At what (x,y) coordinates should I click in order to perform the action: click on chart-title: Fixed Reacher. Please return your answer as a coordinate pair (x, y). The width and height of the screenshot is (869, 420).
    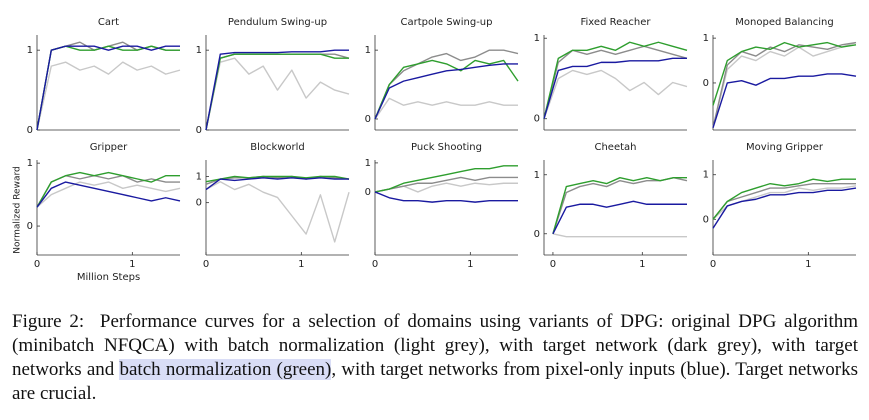
    Looking at the image, I should click on (616, 22).